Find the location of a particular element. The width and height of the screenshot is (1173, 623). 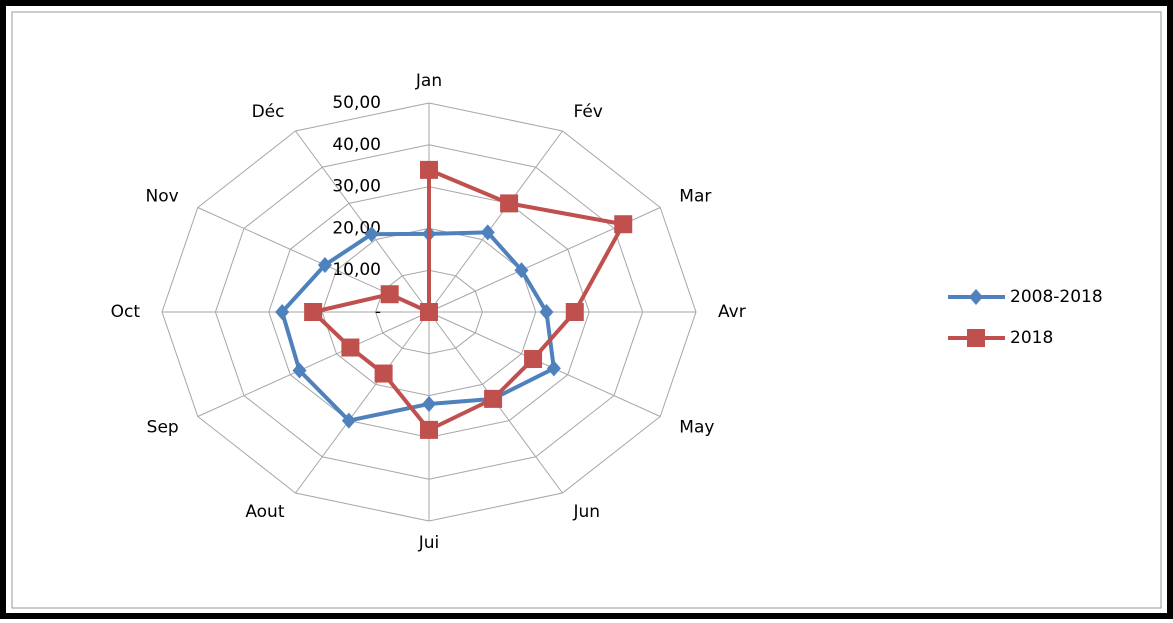

y-tick-label: 50,00 is located at coordinates (356, 103).